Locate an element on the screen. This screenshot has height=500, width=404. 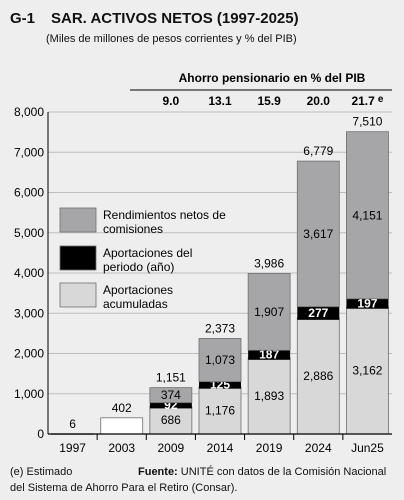
bar-value-label: 277 is located at coordinates (318, 313).